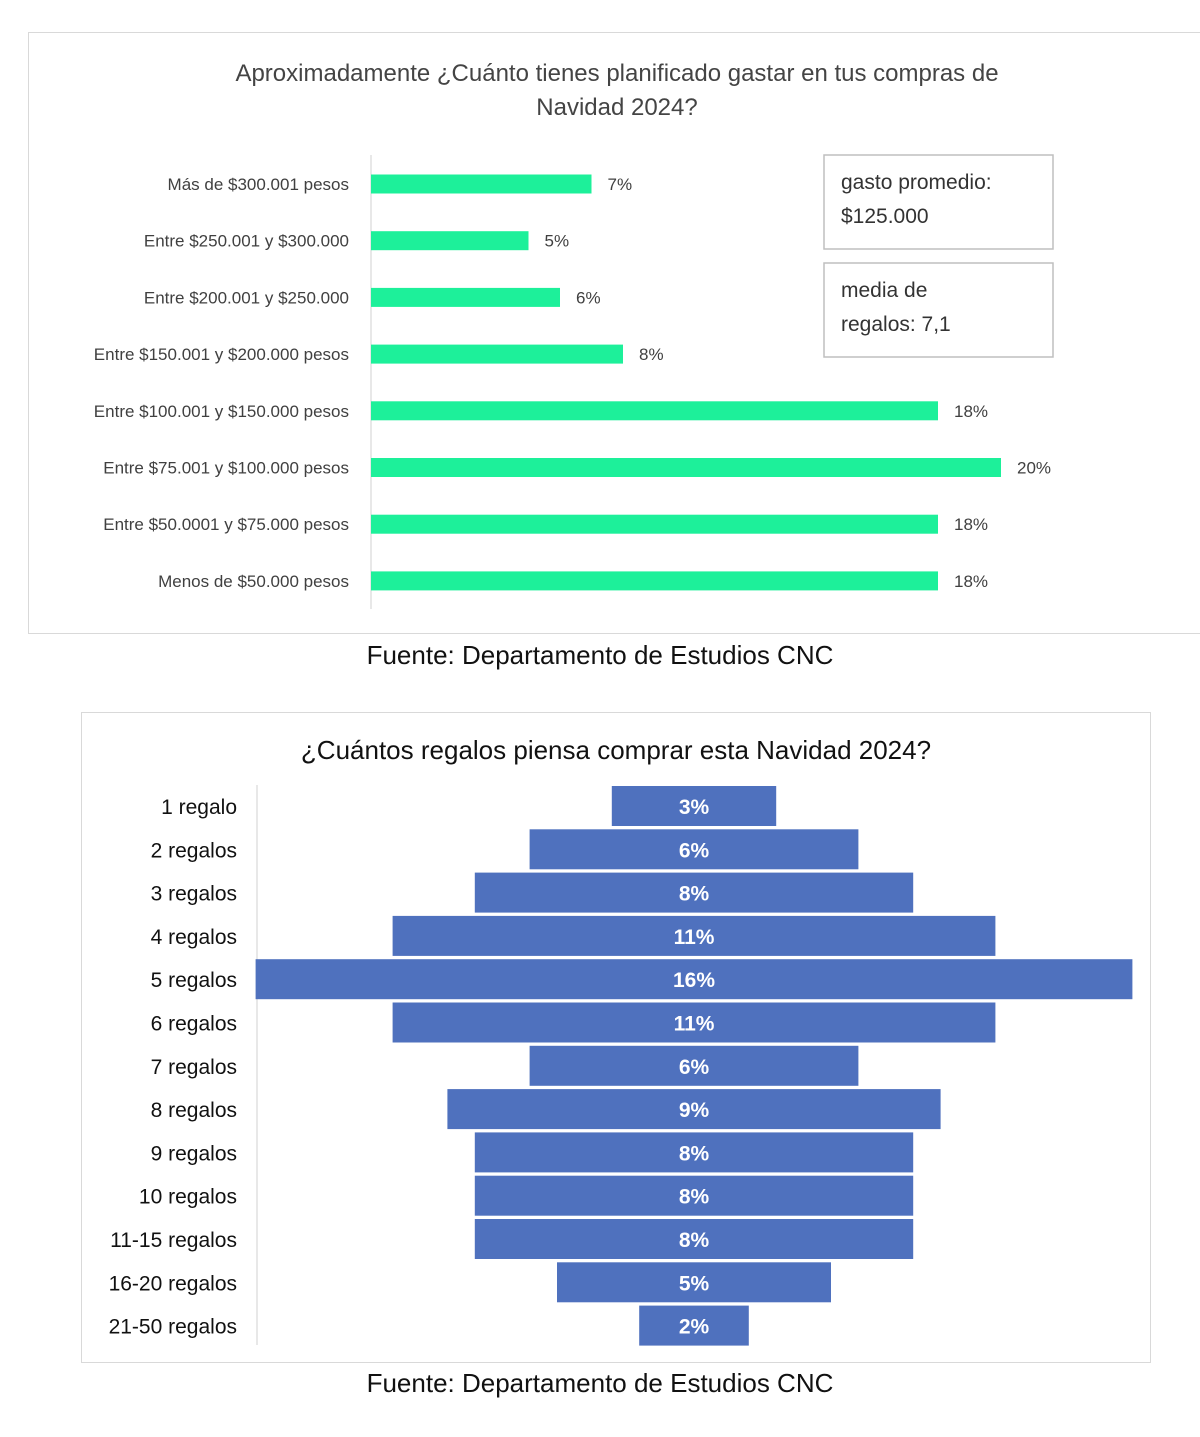  Describe the element at coordinates (221, 411) in the screenshot. I see `category-label: Entre $100.001 y $150.000 pesos` at that location.